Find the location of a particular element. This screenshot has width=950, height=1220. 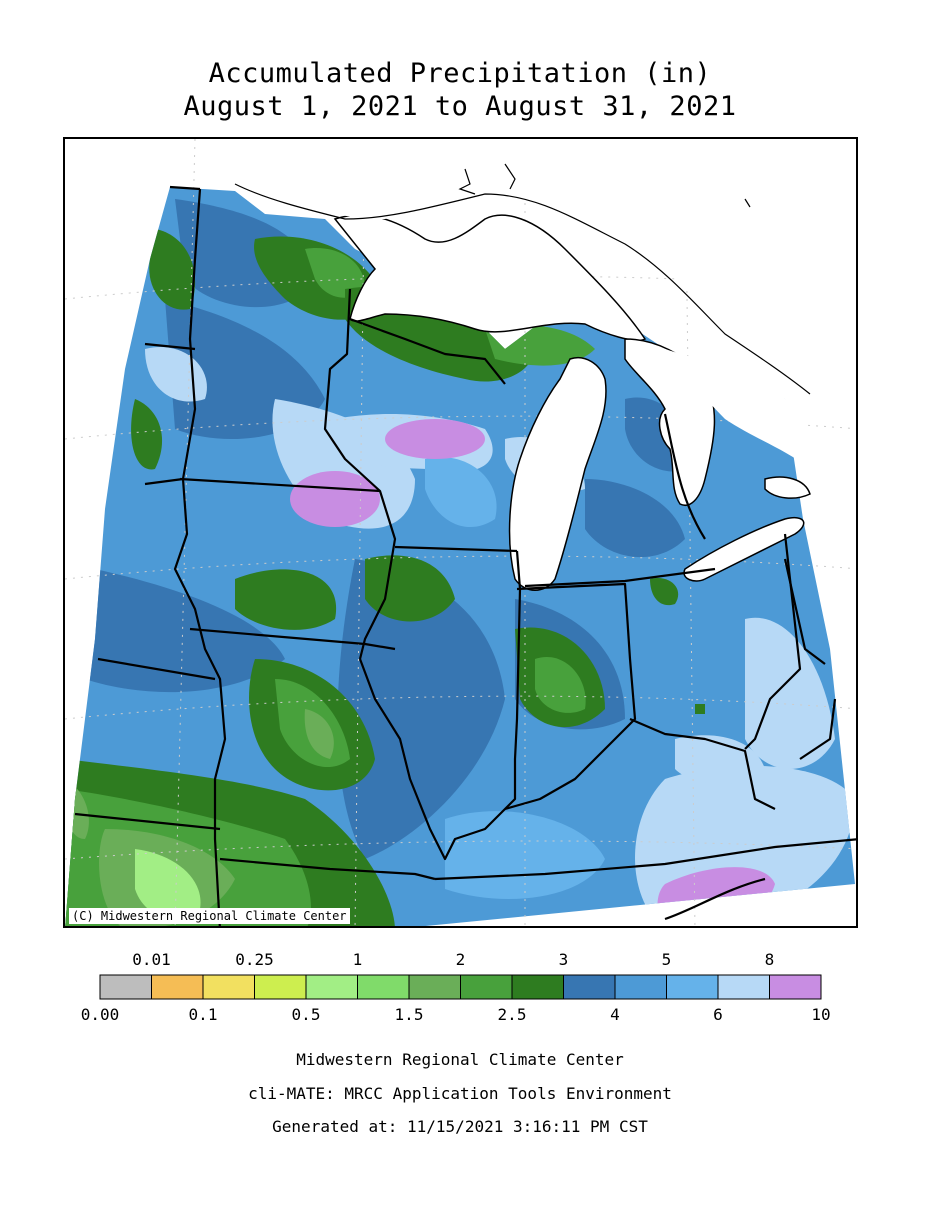

legend-swatches is located at coordinates (460, 987).